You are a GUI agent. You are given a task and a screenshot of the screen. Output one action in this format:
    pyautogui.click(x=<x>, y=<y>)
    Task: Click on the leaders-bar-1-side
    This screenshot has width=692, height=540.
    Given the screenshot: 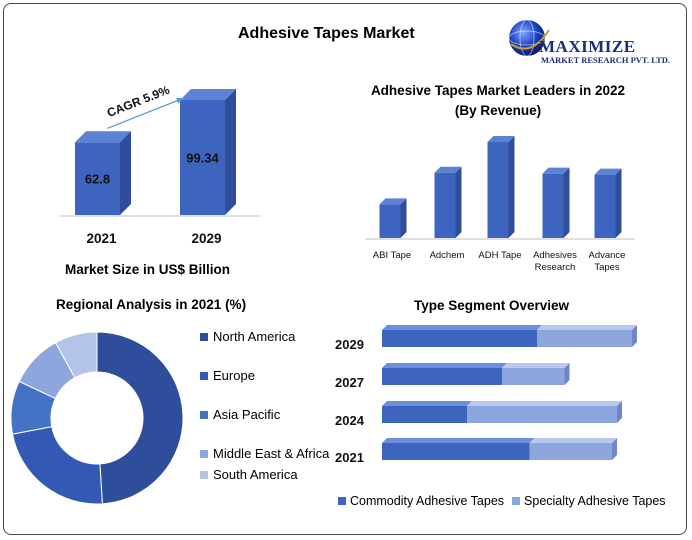 What is the action you would take?
    pyautogui.click(x=458, y=202)
    